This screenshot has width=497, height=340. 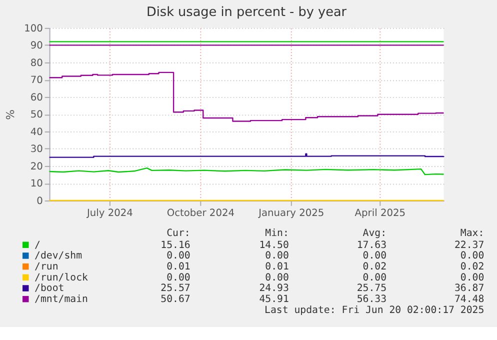 I want to click on text: 36.87, so click(x=469, y=288).